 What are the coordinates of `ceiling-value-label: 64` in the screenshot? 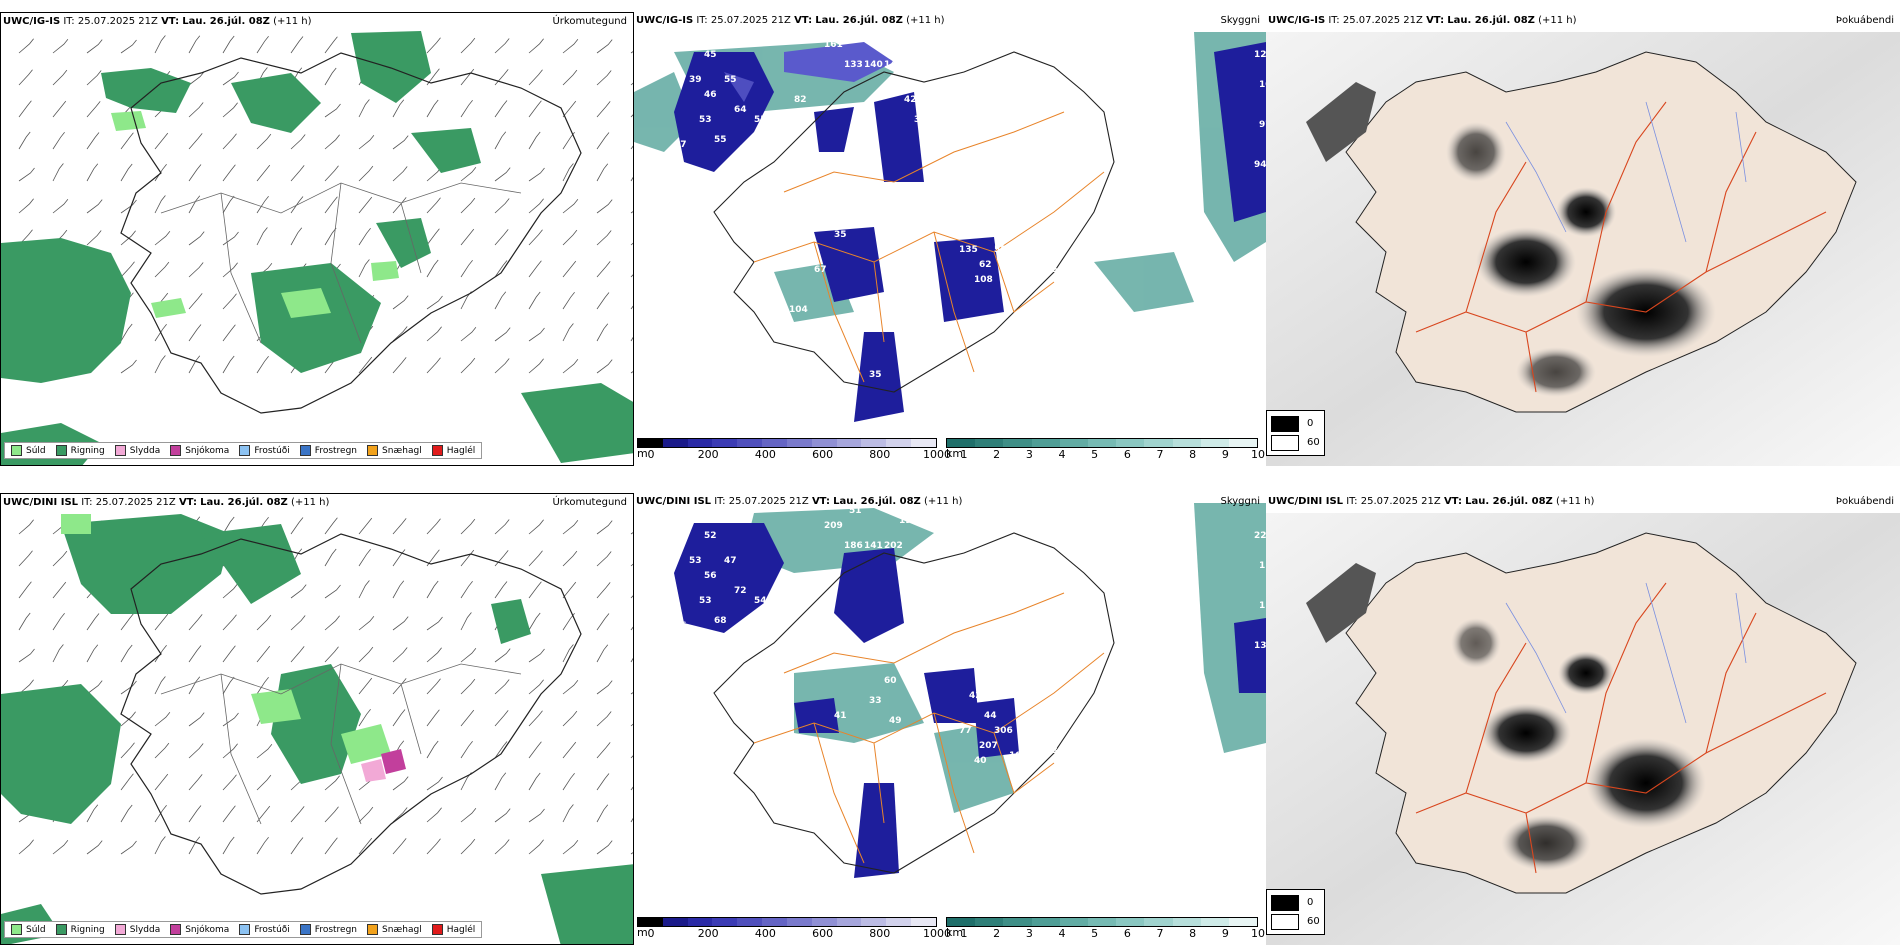 It's located at (740, 110).